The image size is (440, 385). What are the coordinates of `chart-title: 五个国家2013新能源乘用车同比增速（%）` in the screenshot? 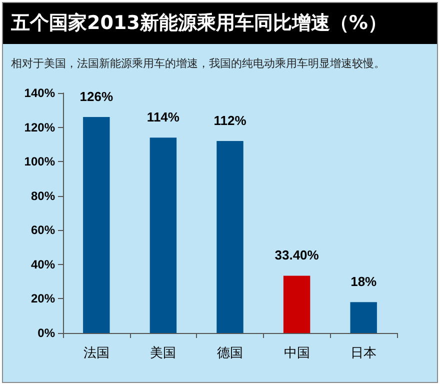 It's located at (220, 23).